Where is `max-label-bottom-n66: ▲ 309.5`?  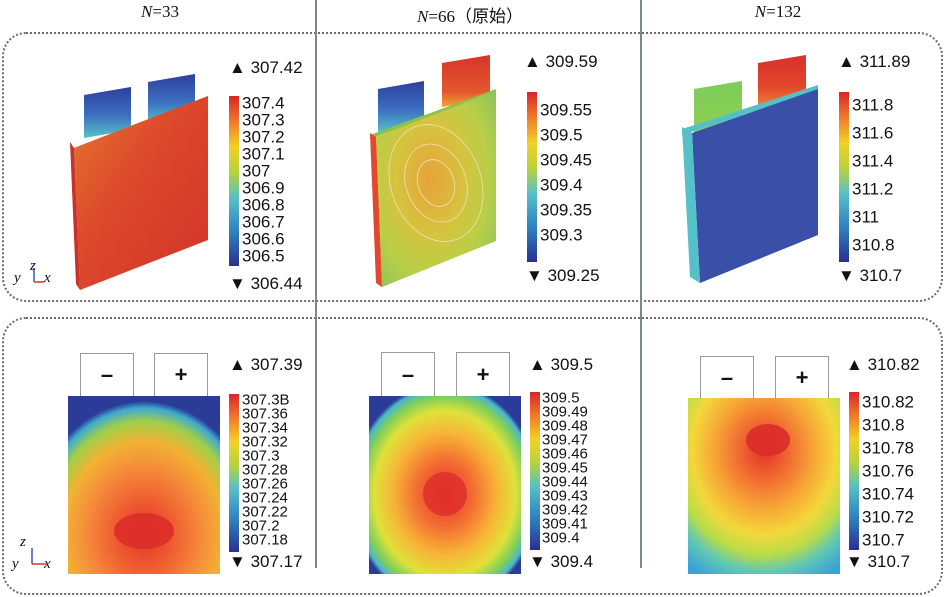 max-label-bottom-n66: ▲ 309.5 is located at coordinates (561, 364).